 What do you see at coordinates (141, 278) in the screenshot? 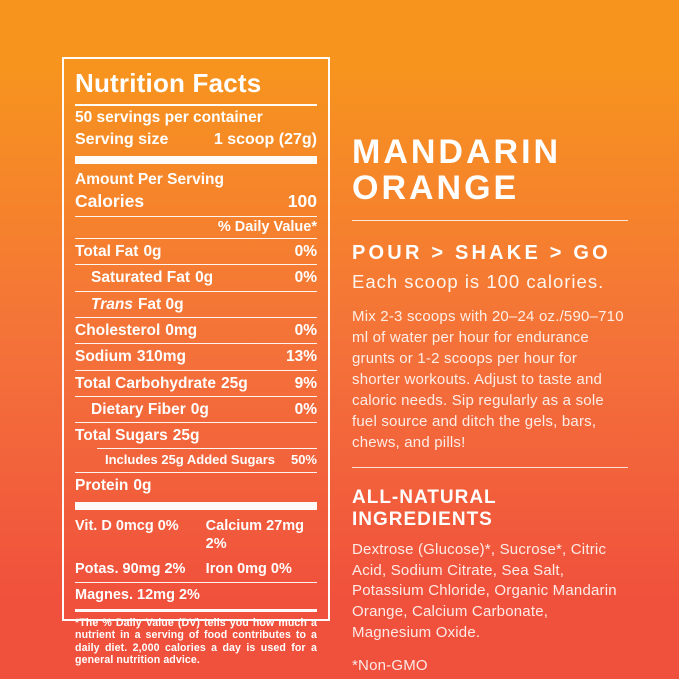
I see `nutrient-name: Saturated Fat` at bounding box center [141, 278].